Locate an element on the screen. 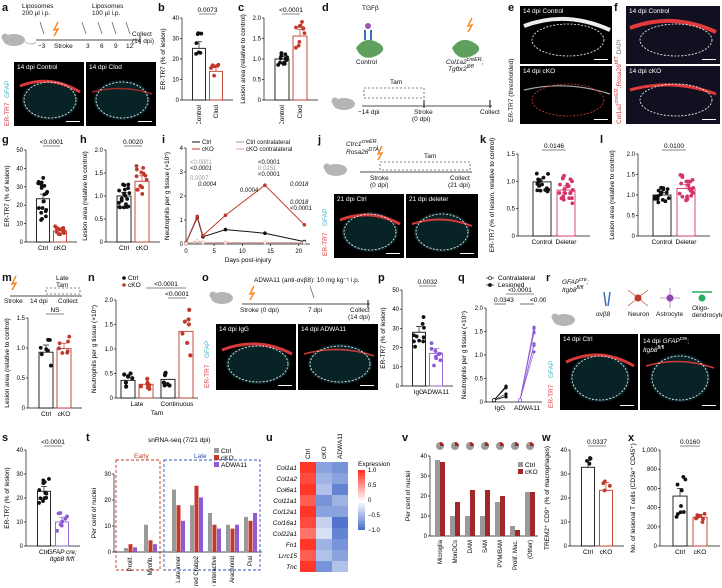 This screenshot has height=588, width=722. r-img2-sup1: cre is located at coordinates (683, 339).